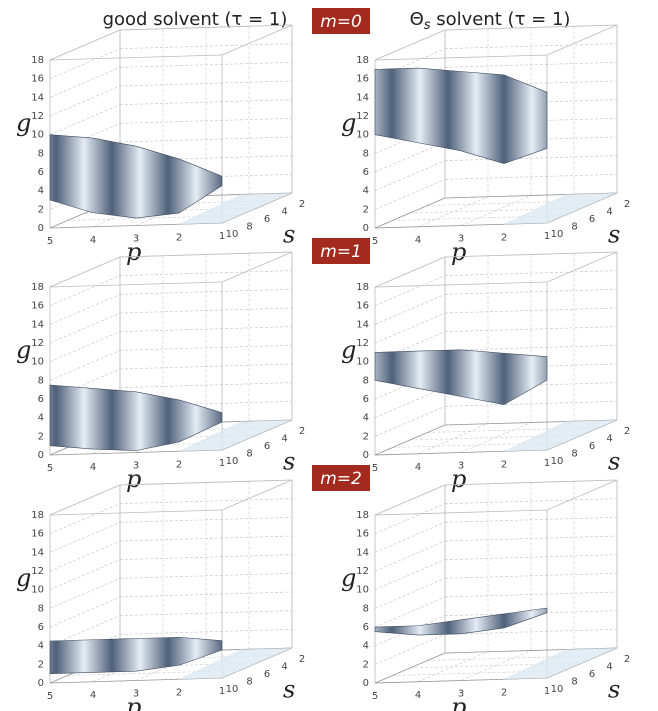  What do you see at coordinates (267, 446) in the screenshot?
I see `y-tick-label: 6` at bounding box center [267, 446].